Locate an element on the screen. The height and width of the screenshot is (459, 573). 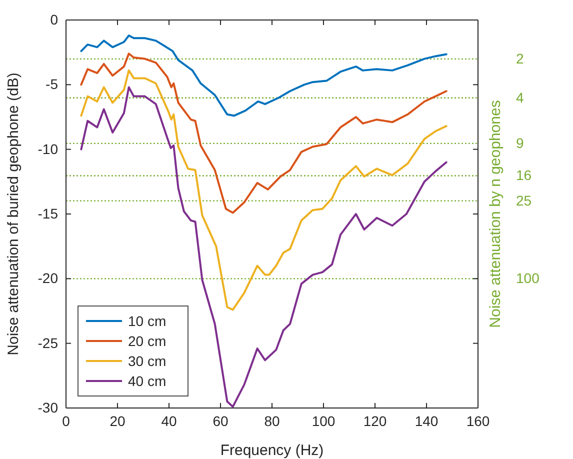
y-tick-label: -10 is located at coordinates (48, 148).